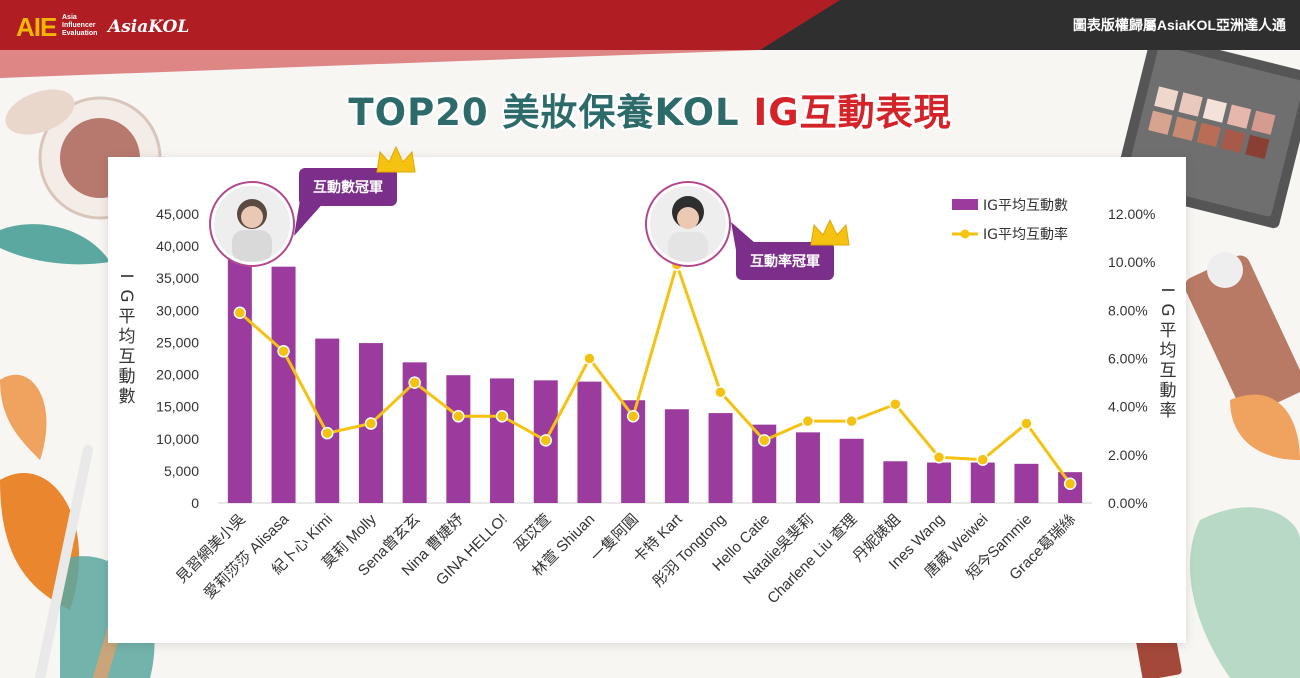  What do you see at coordinates (1131, 214) in the screenshot?
I see `y2-tick-label: 12.00%` at bounding box center [1131, 214].